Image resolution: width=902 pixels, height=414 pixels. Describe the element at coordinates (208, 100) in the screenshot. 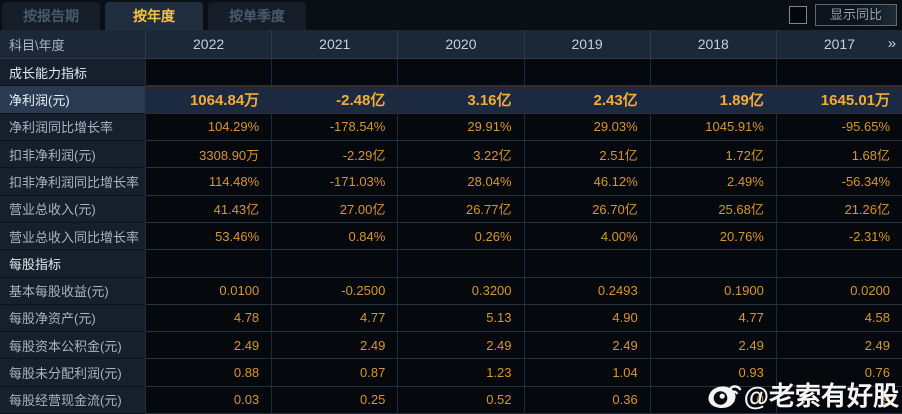

I see `cell-value: 1064.84万` at that location.